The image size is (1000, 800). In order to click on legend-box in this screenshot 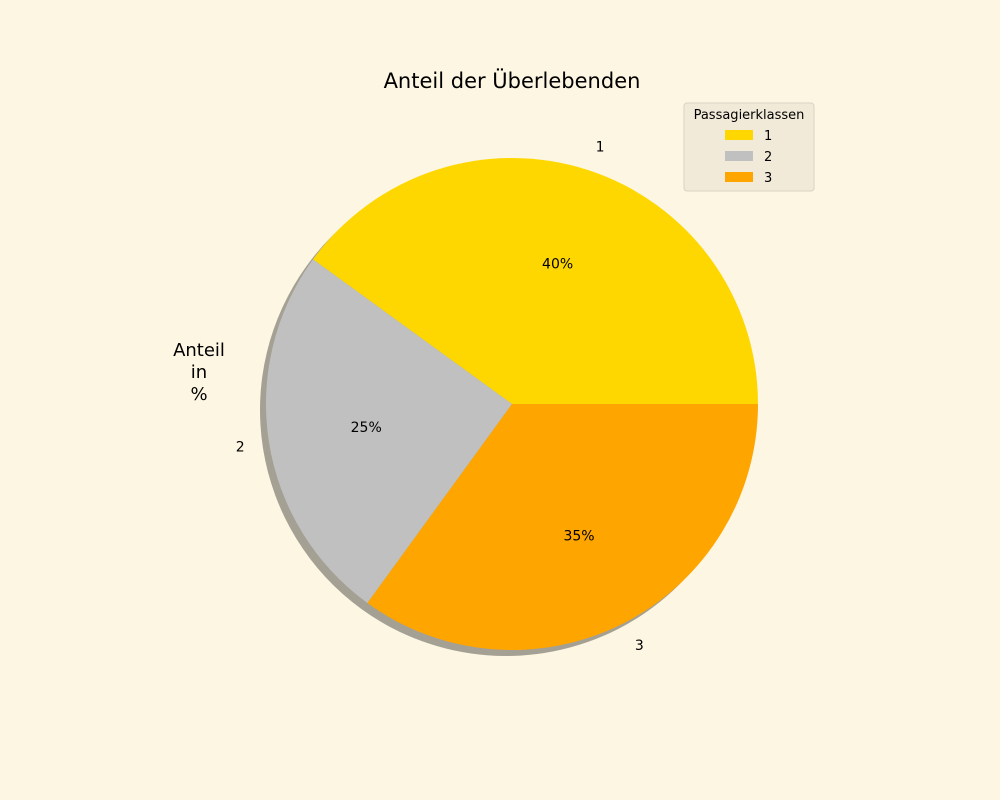, I will do `click(749, 147)`.